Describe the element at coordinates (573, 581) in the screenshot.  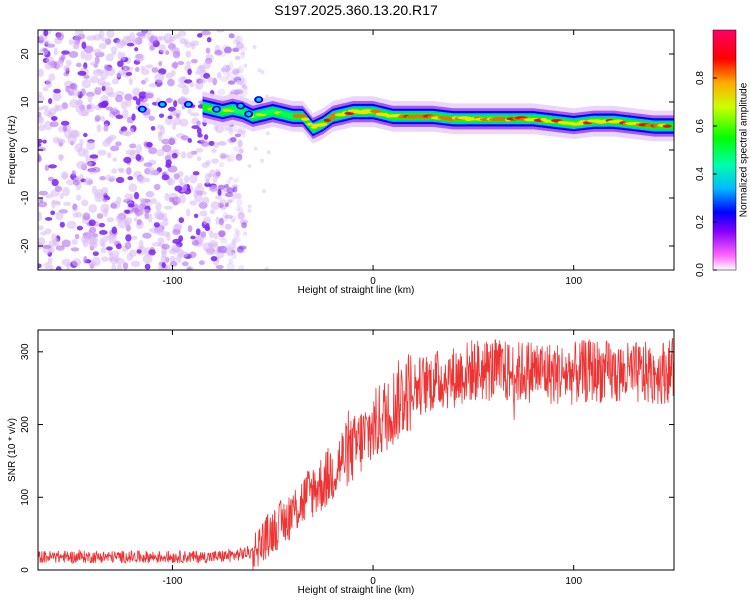
I see `snr-x-tick-label: 100` at that location.